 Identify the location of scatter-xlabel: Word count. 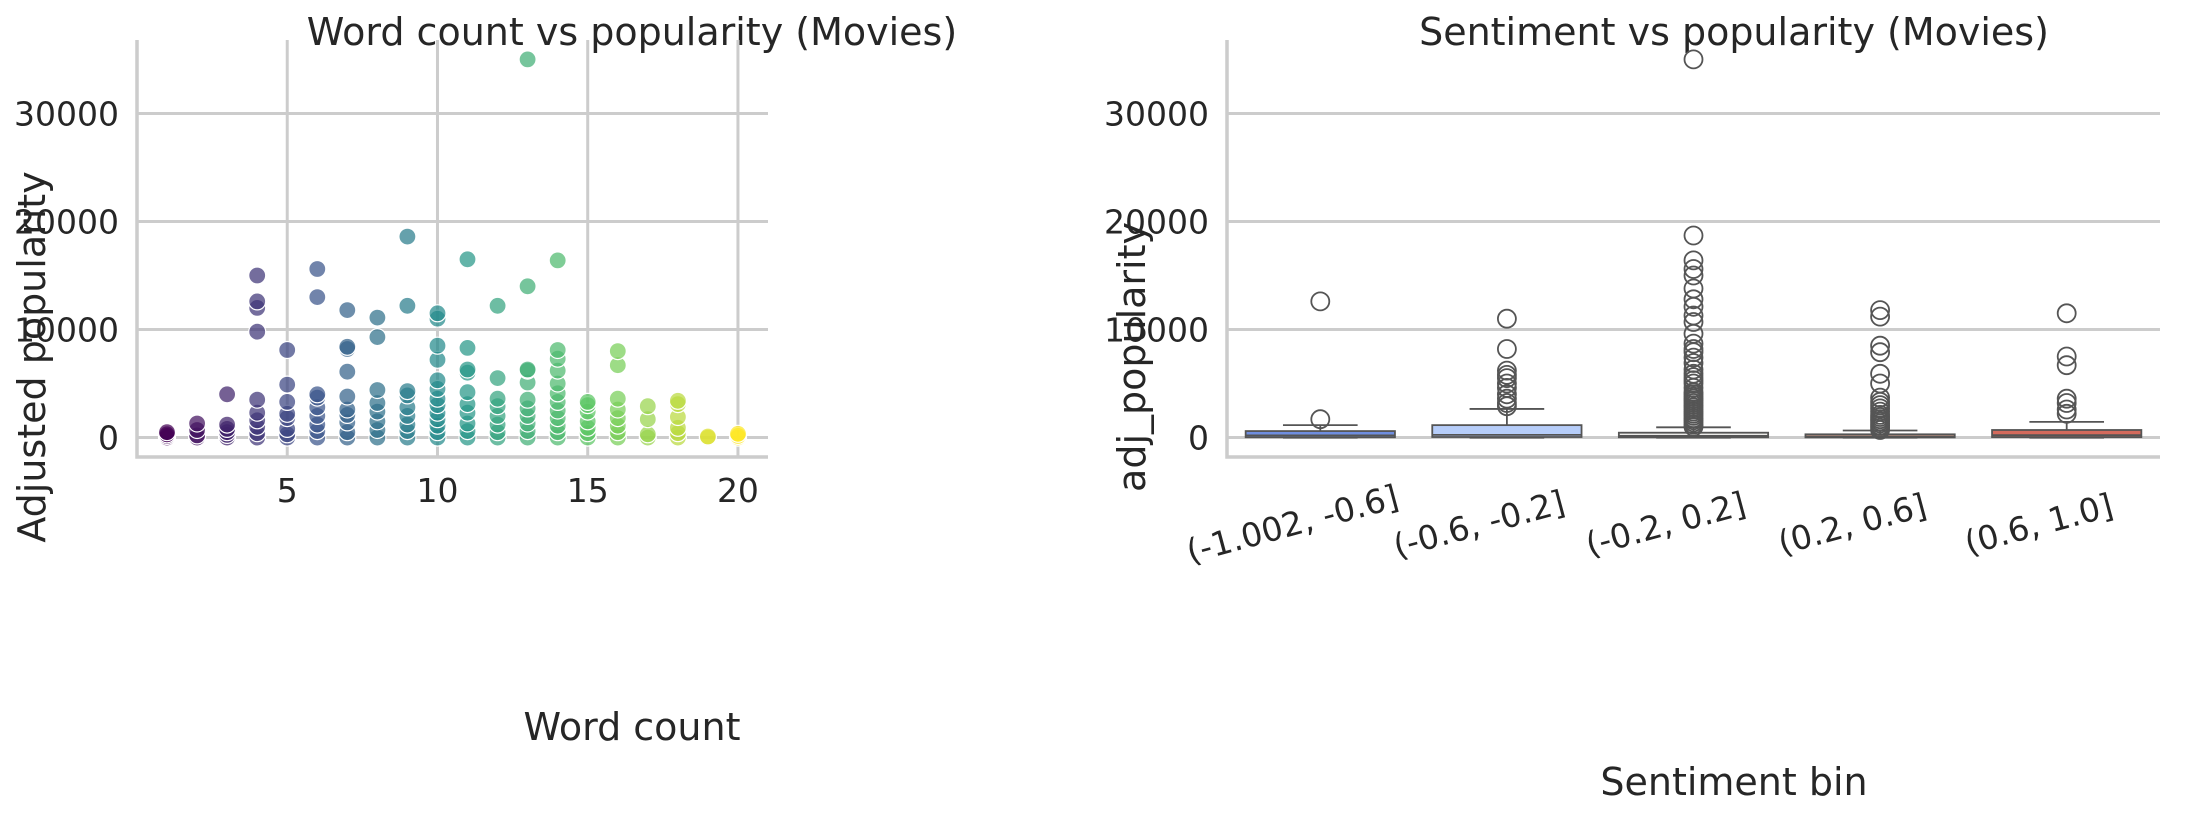
(632, 727).